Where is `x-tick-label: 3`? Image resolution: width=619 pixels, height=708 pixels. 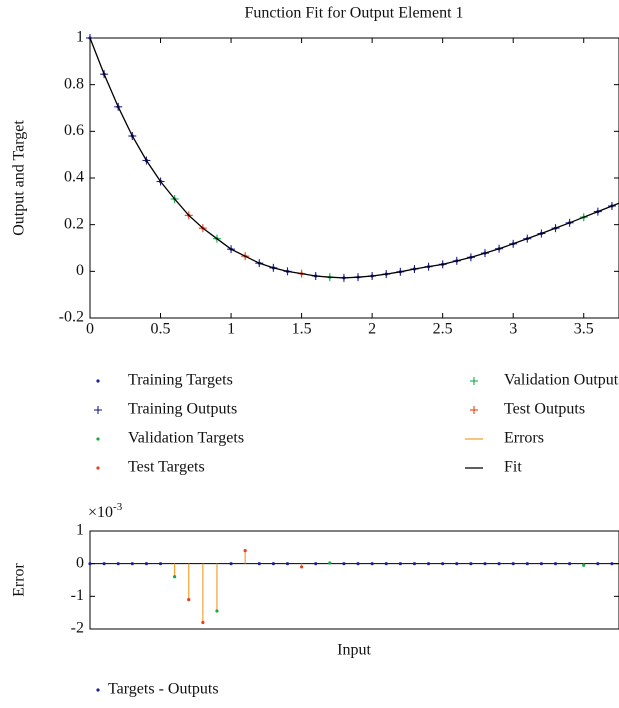
x-tick-label: 3 is located at coordinates (513, 329).